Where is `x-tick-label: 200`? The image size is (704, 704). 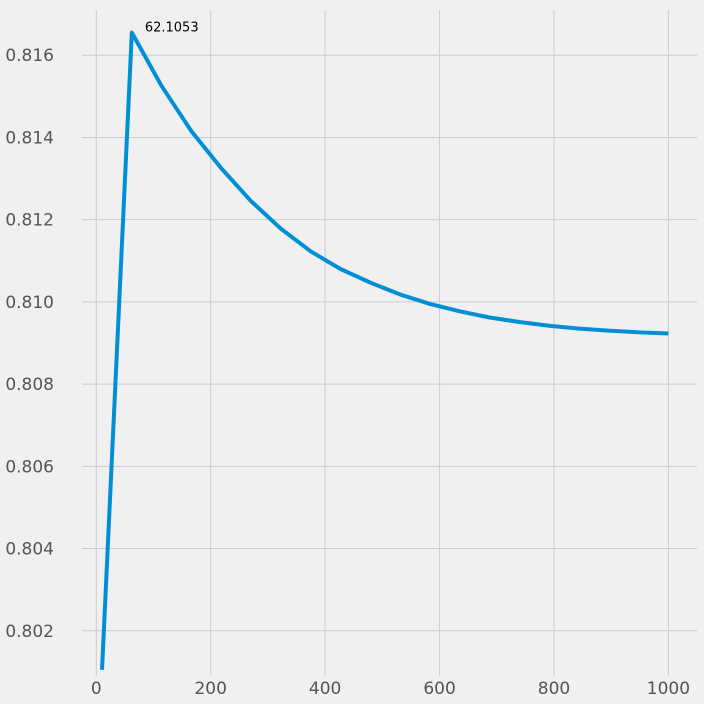
x-tick-label: 200 is located at coordinates (210, 689).